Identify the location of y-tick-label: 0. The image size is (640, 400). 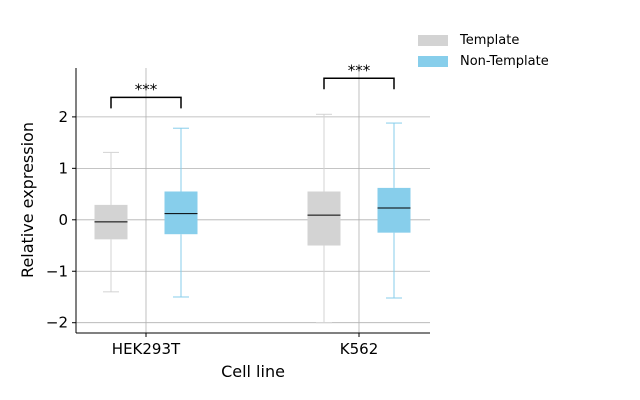
(63, 220).